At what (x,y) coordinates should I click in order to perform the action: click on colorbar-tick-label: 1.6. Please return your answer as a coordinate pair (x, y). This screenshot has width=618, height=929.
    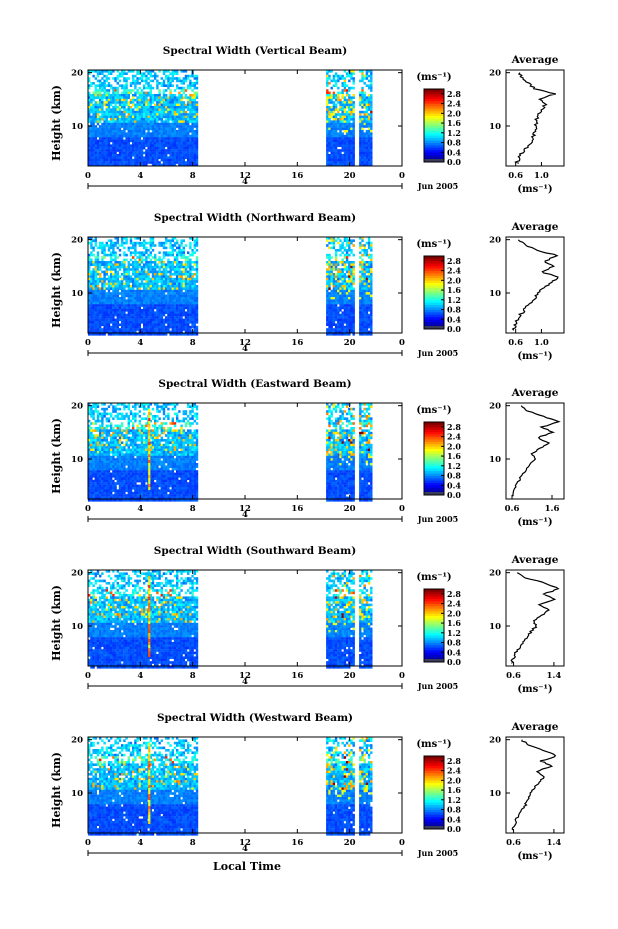
    Looking at the image, I should click on (454, 290).